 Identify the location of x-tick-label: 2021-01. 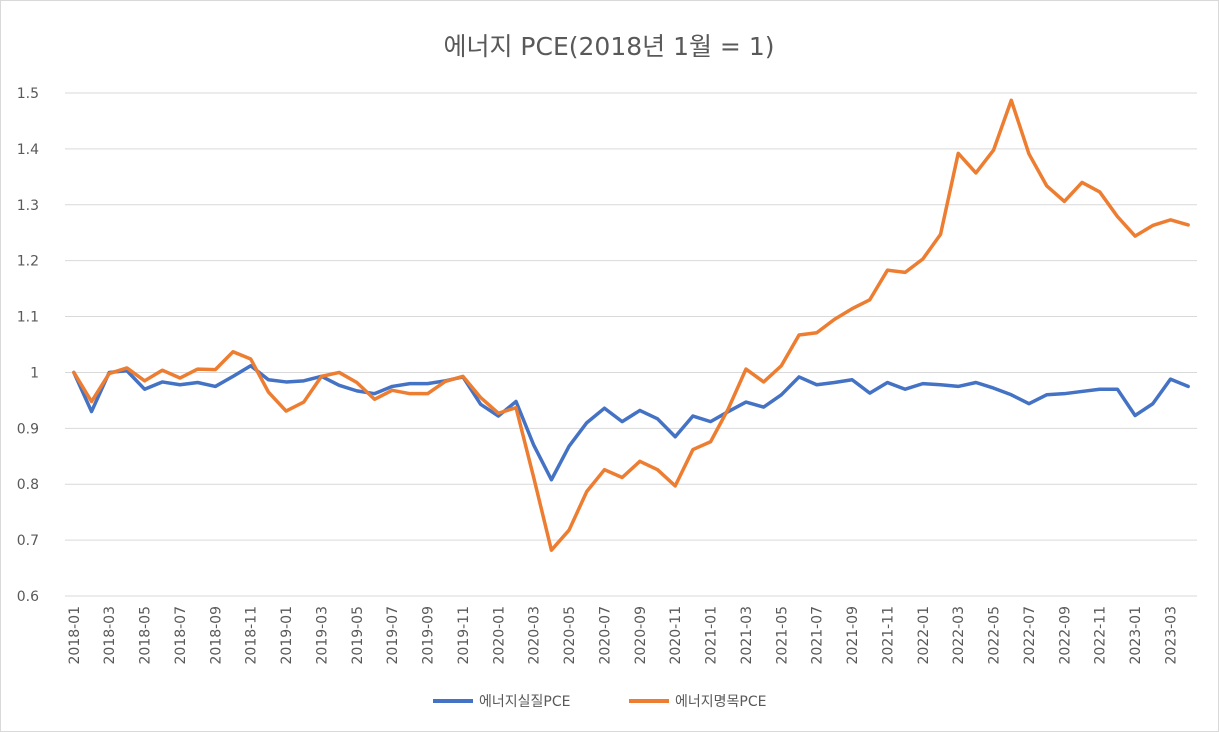
(712, 635).